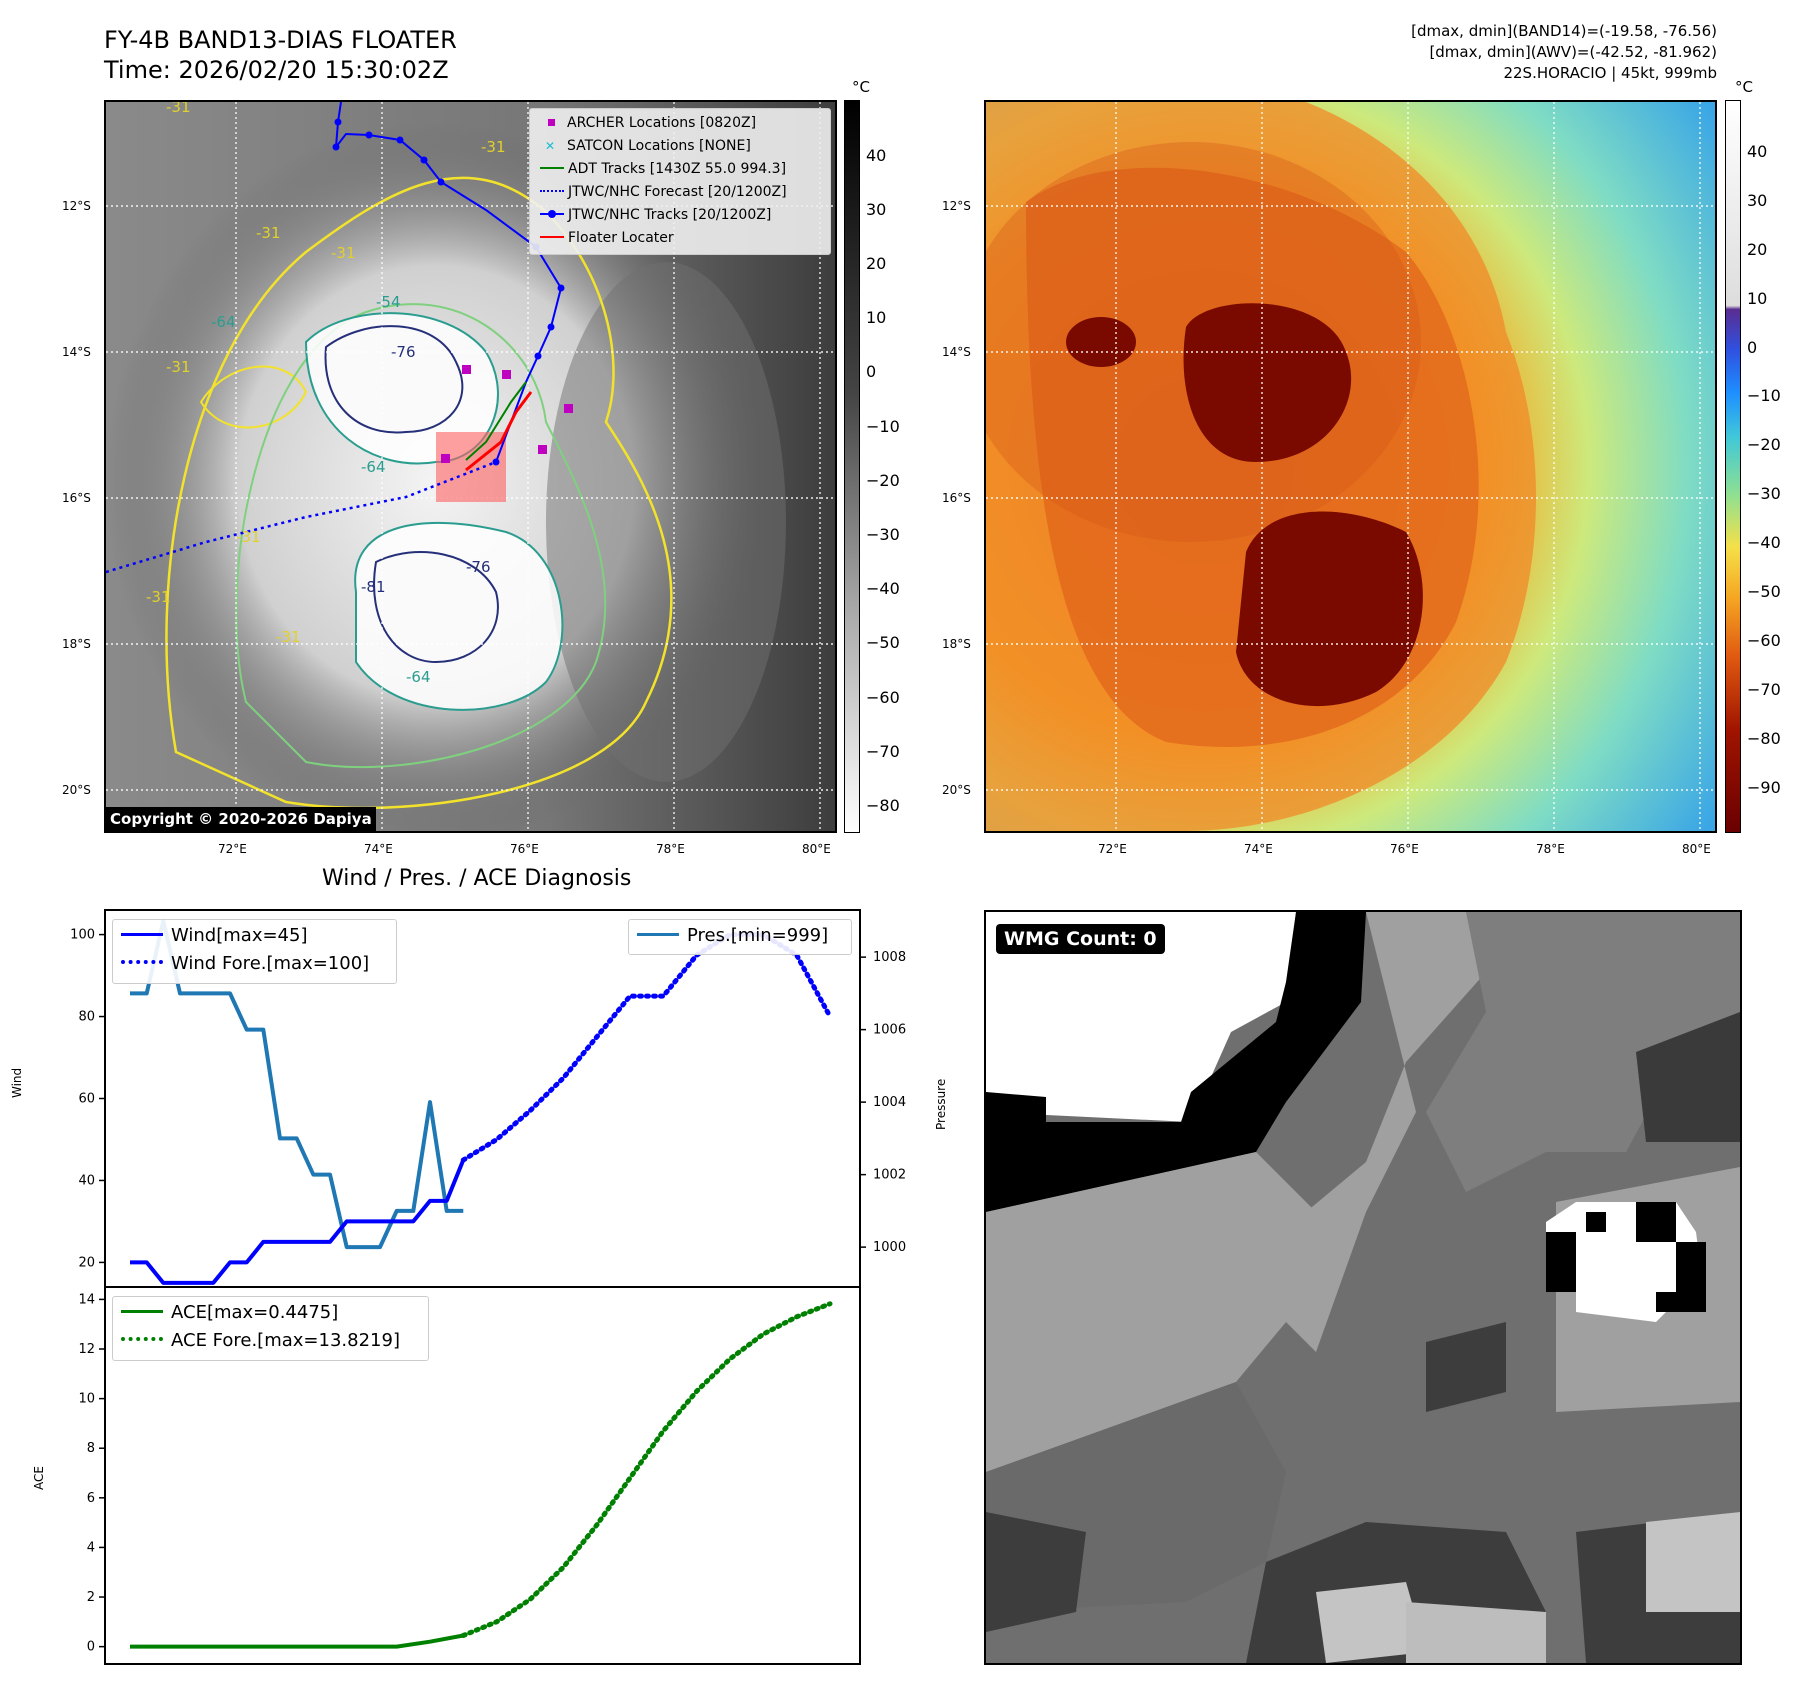 The width and height of the screenshot is (1797, 1690). What do you see at coordinates (86, 1099) in the screenshot?
I see `y-tick-label: 60` at bounding box center [86, 1099].